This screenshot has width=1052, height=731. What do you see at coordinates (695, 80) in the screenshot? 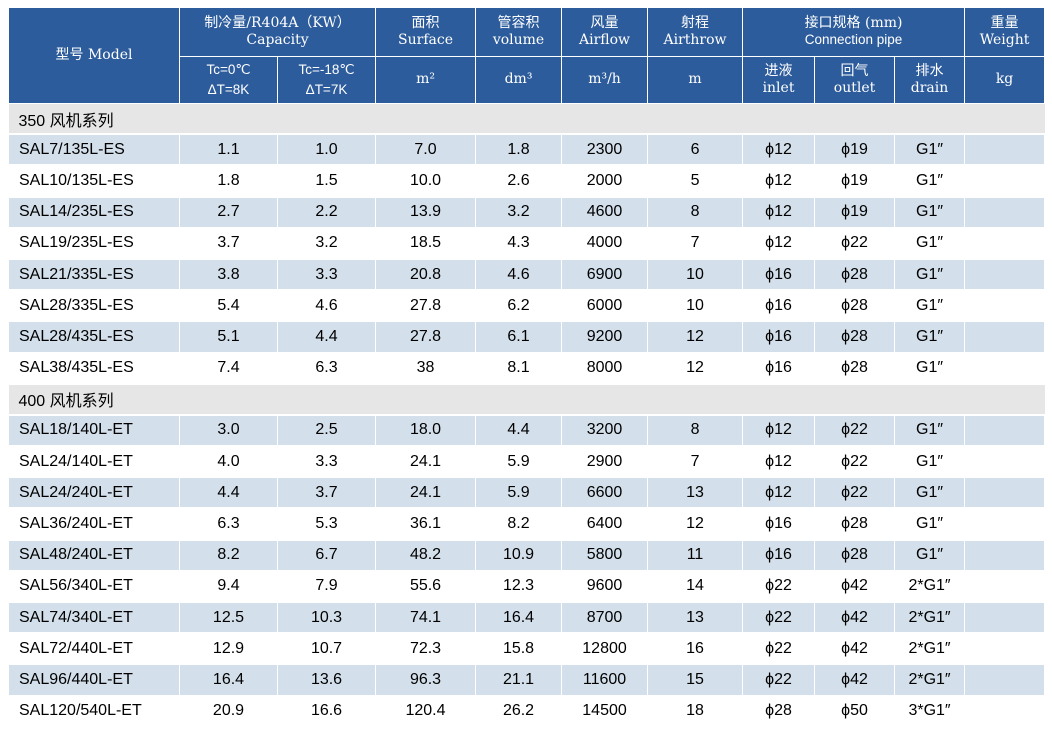
I see `header-airthrow-unit: m` at bounding box center [695, 80].